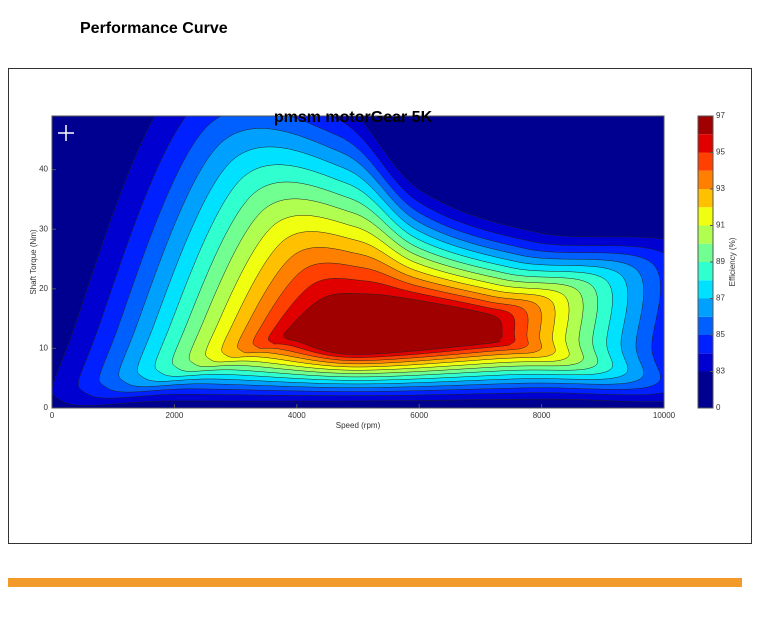  I want to click on colorbar-tick-label: 89, so click(720, 261).